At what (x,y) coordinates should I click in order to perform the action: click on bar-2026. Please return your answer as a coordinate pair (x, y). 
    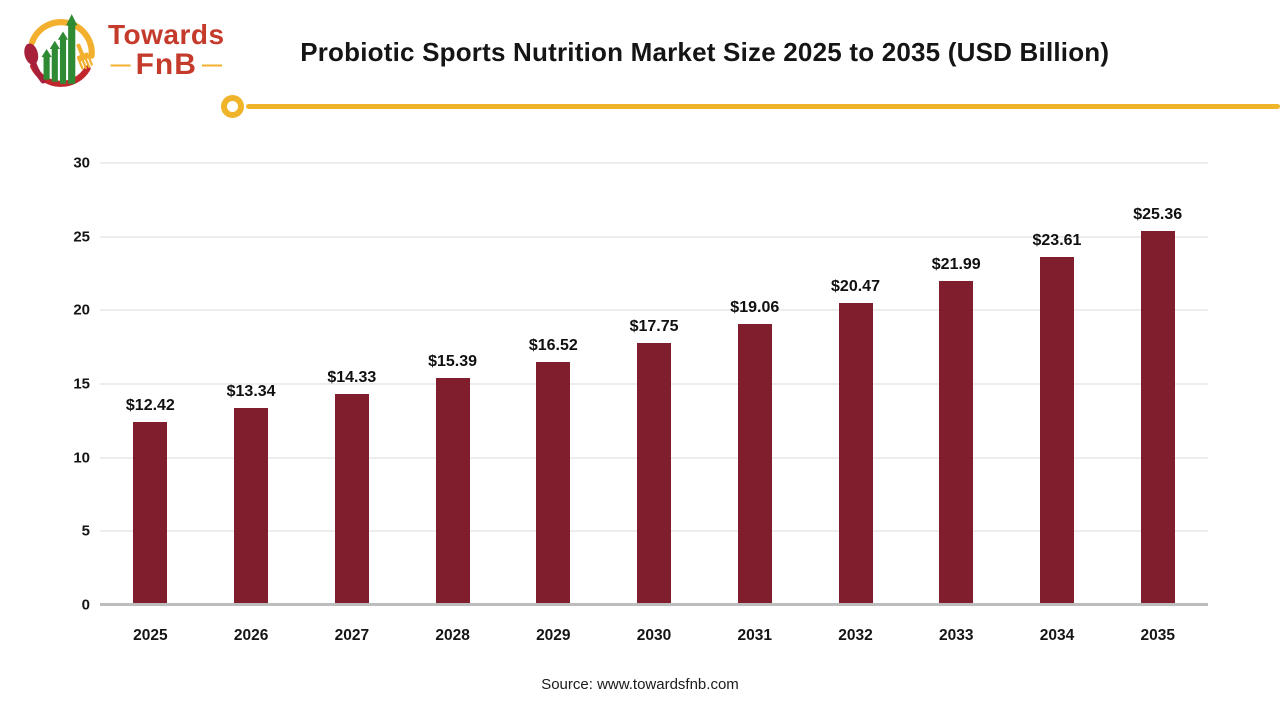
    Looking at the image, I should click on (251, 506).